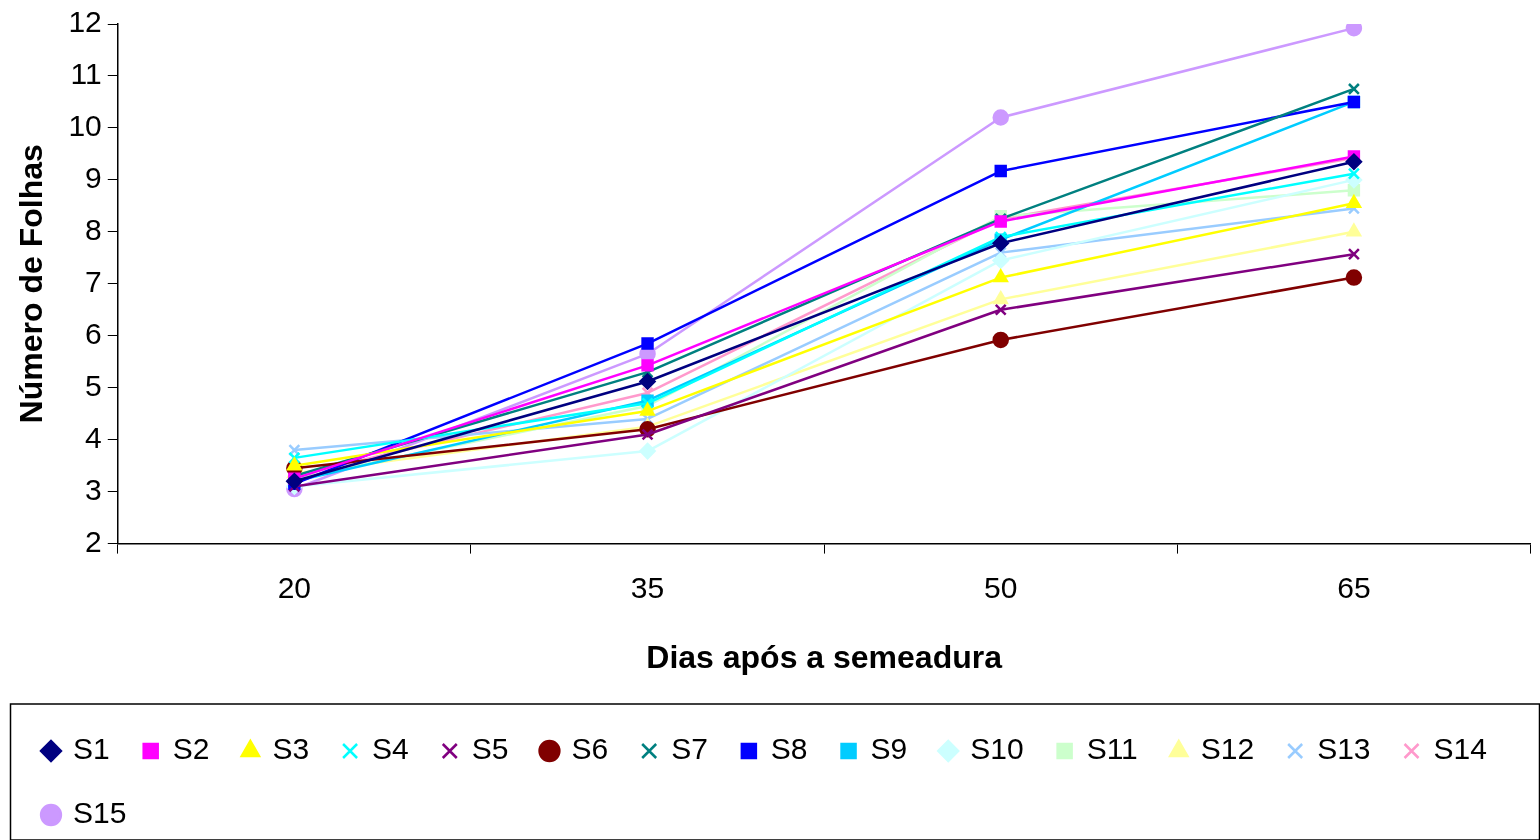  What do you see at coordinates (93, 334) in the screenshot?
I see `y-tick-label: 6` at bounding box center [93, 334].